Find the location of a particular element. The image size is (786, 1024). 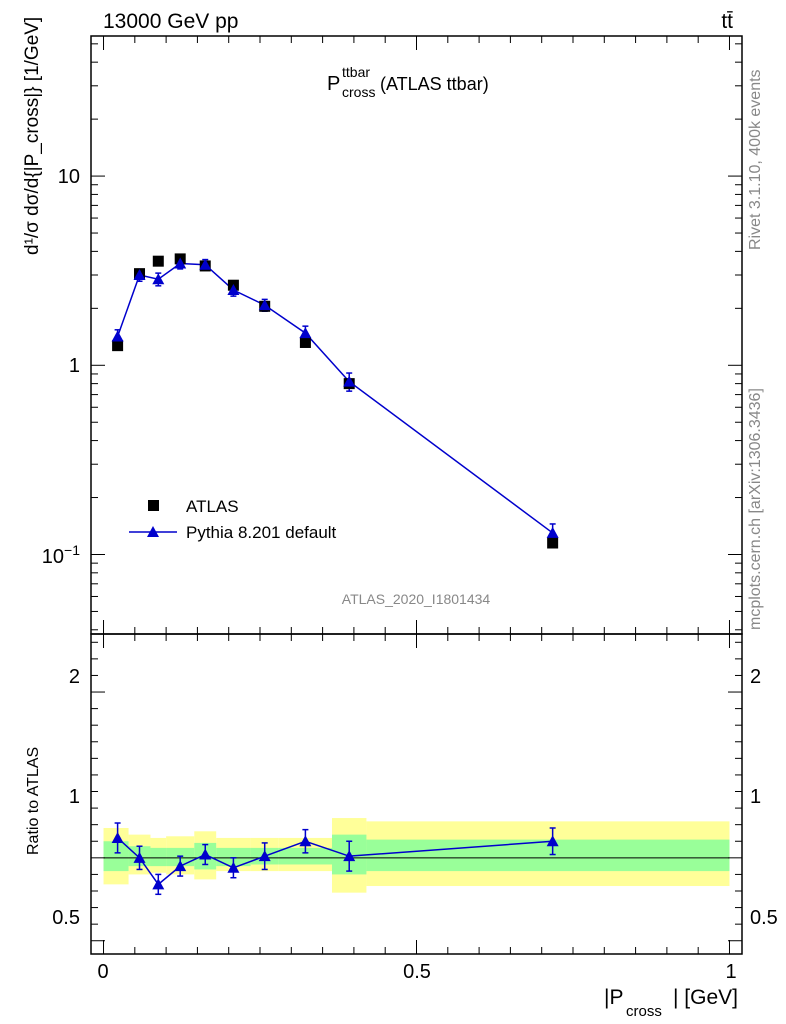

rivet-label: Rivet 3.1.10, 400k events is located at coordinates (755, 159).